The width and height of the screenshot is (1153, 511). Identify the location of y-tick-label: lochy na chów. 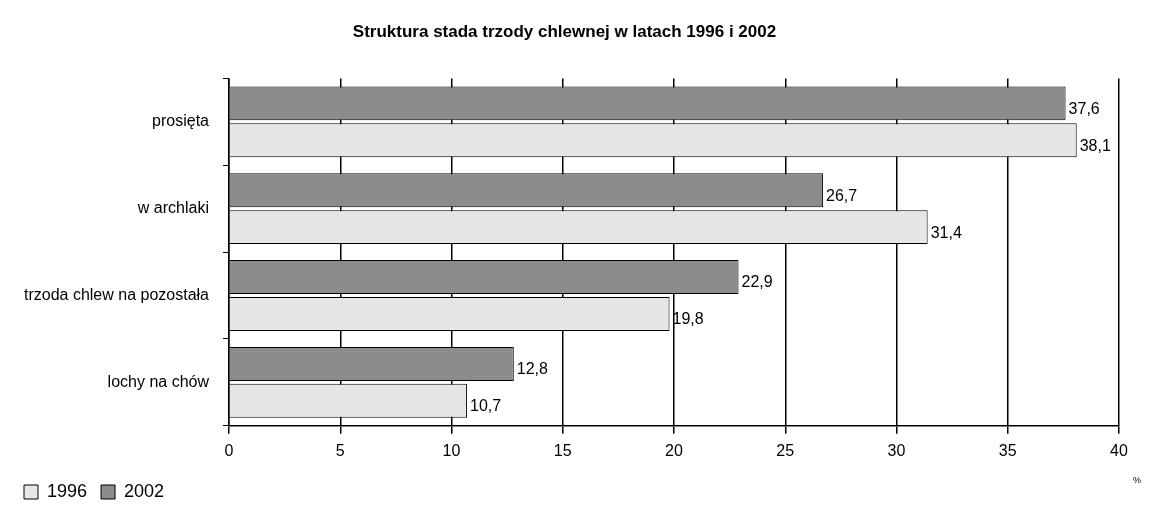
(158, 381).